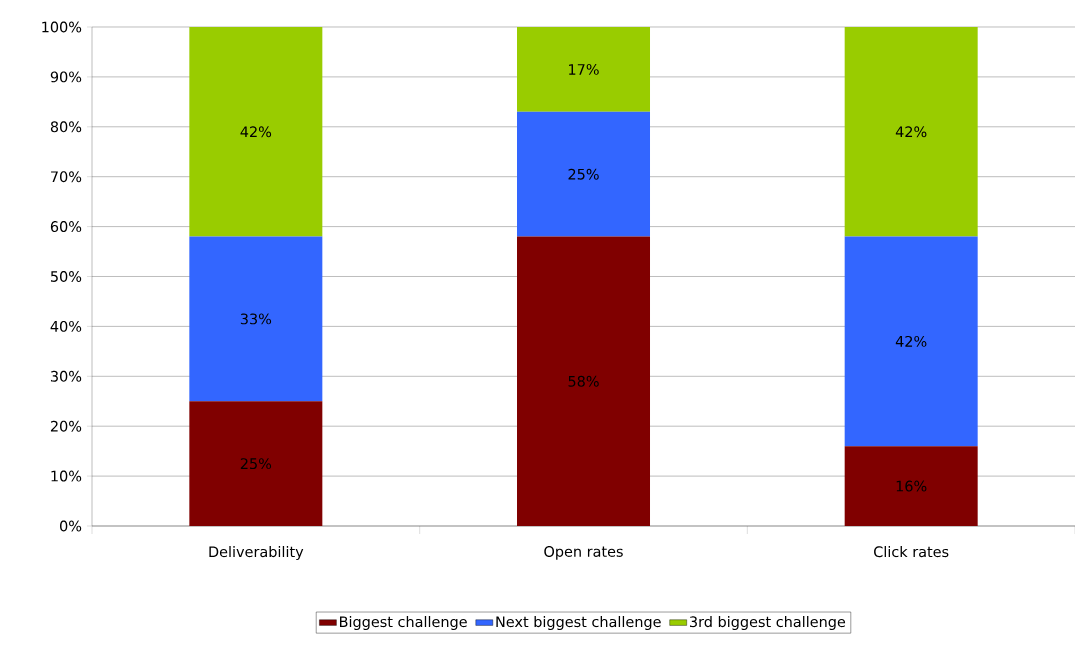 The image size is (1075, 651). I want to click on y-tick-label: 20%, so click(66, 426).